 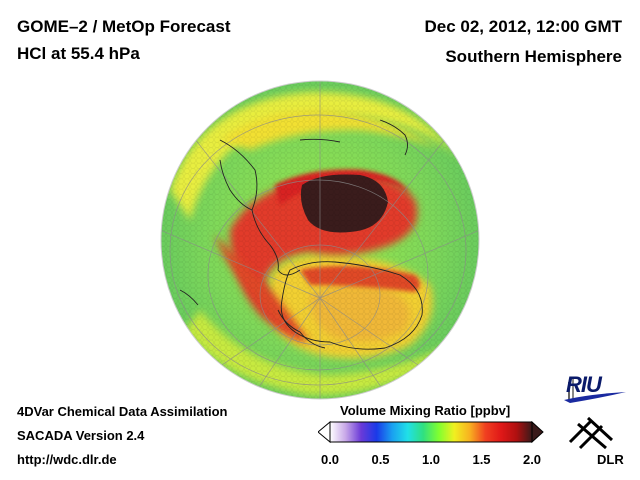 I want to click on coast-south-america, so click(x=260, y=207).